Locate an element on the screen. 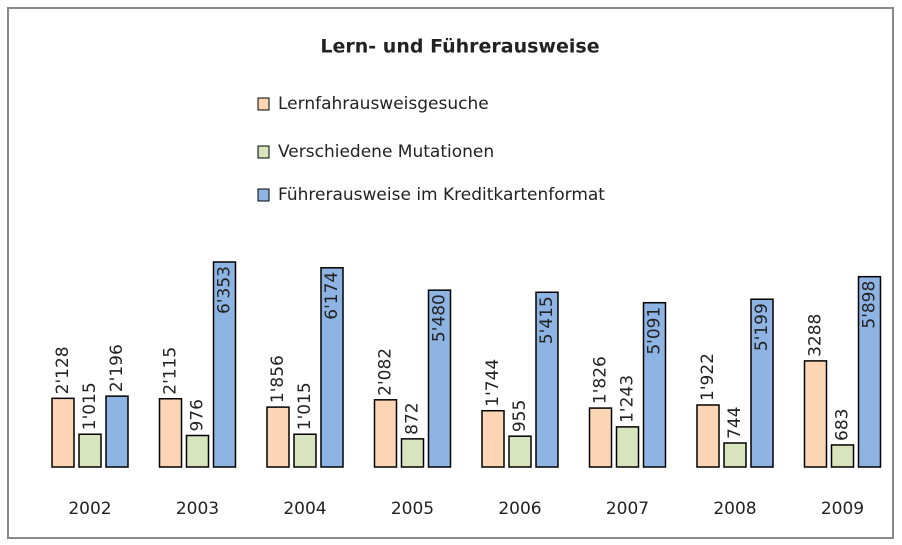 This screenshot has height=545, width=902. data-label: 2'196 is located at coordinates (117, 368).